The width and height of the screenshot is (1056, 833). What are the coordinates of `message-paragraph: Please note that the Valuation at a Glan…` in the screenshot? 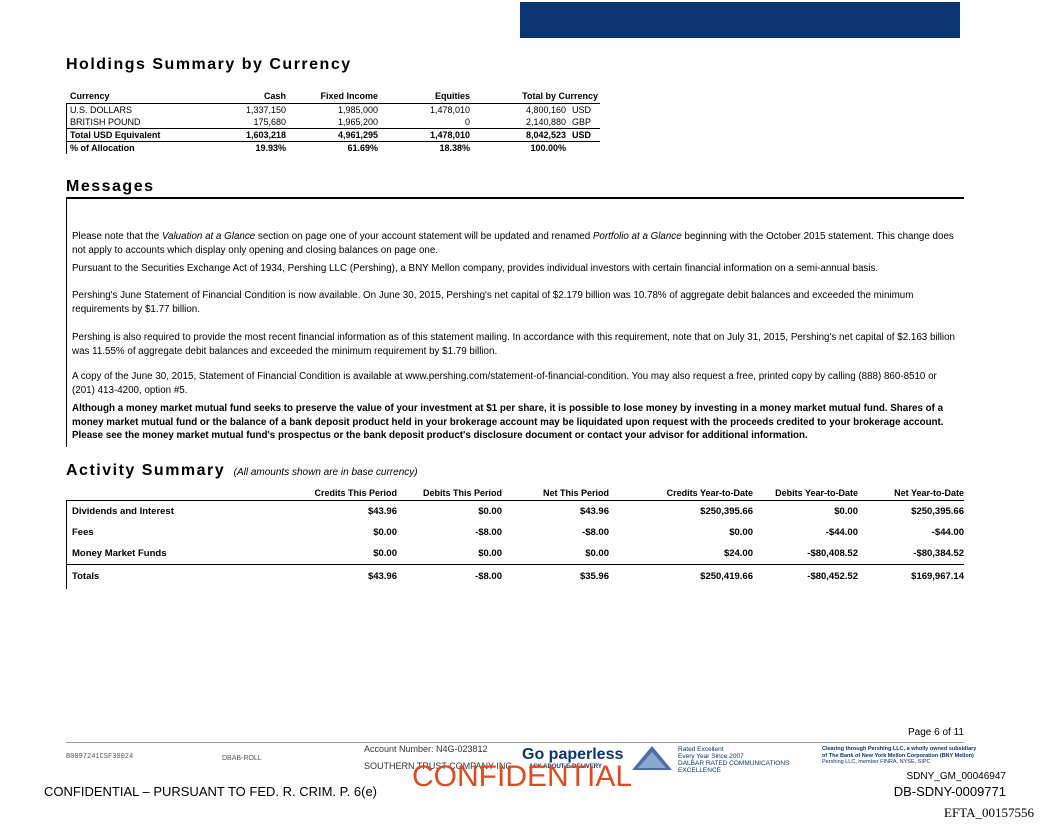 It's located at (513, 243).